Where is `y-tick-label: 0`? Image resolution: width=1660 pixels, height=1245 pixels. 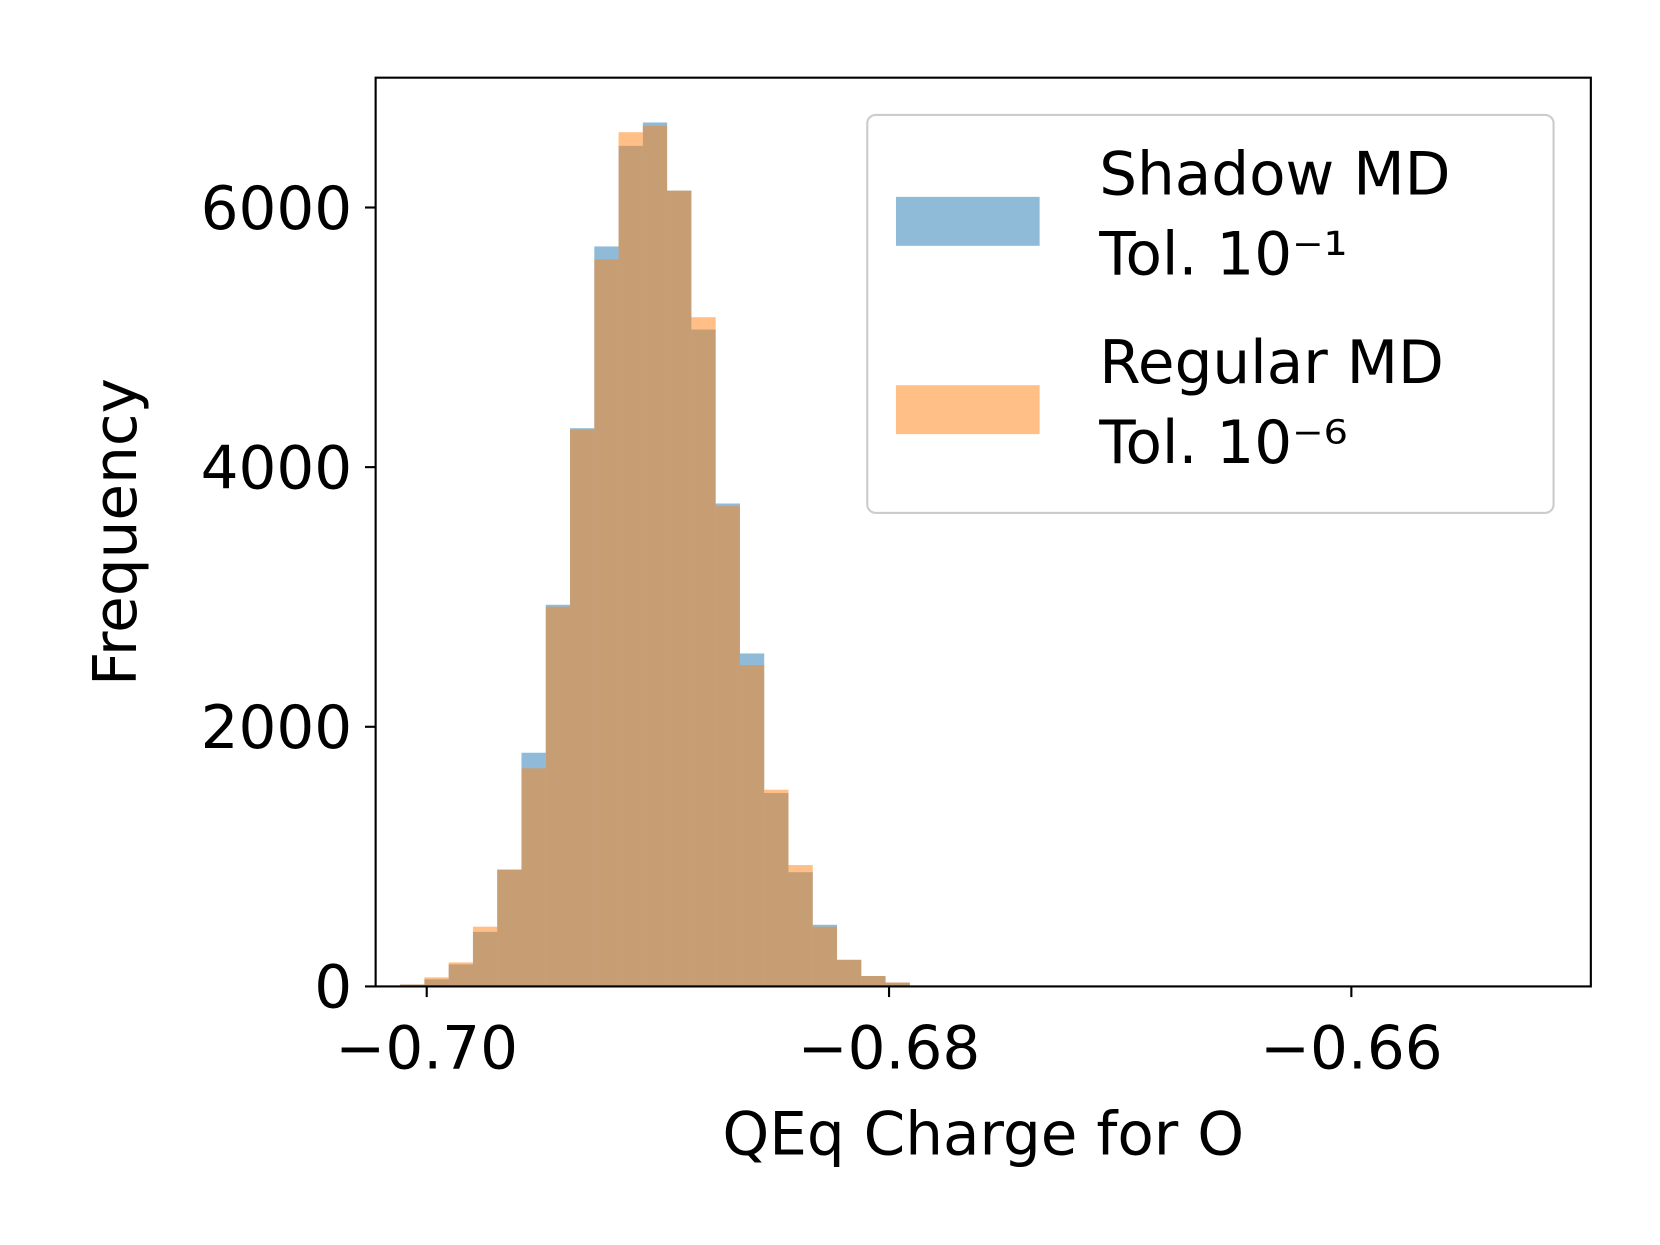 y-tick-label: 0 is located at coordinates (333, 988).